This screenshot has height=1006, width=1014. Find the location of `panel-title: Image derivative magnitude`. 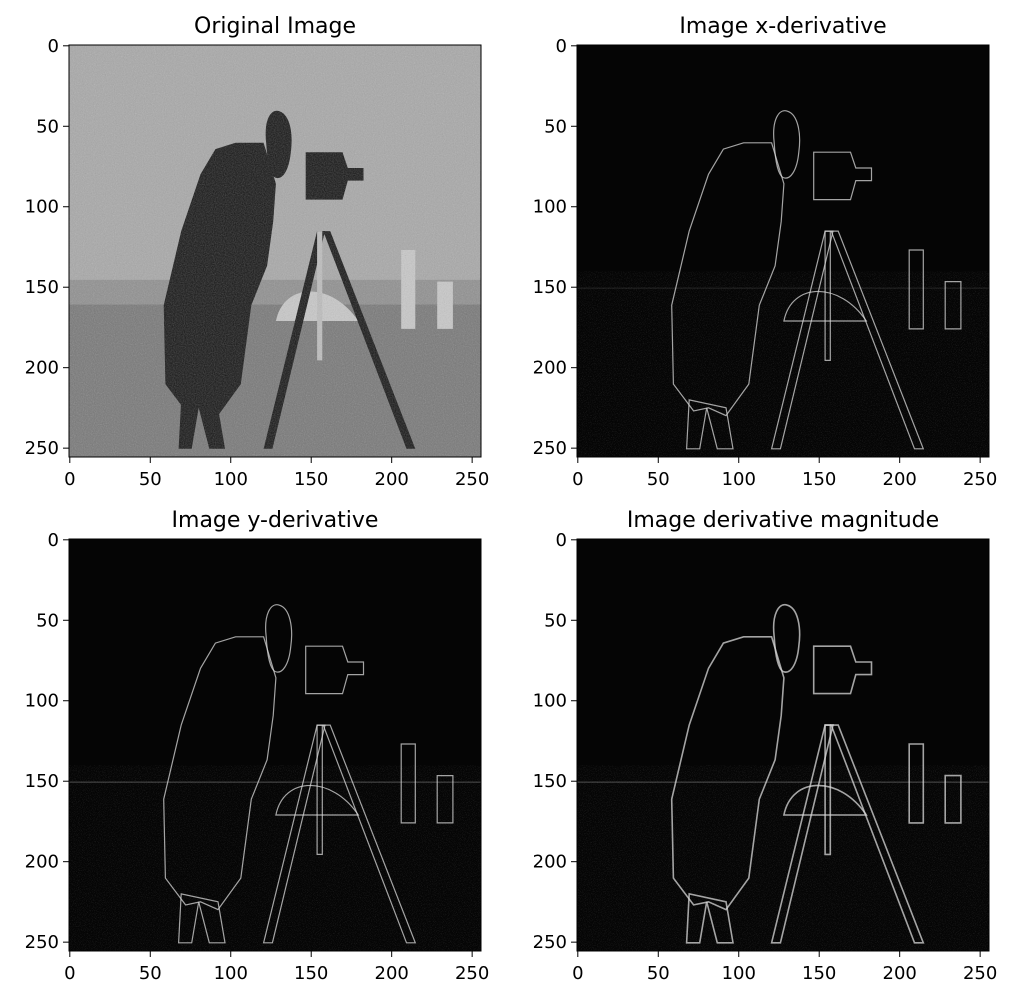

panel-title: Image derivative magnitude is located at coordinates (783, 520).